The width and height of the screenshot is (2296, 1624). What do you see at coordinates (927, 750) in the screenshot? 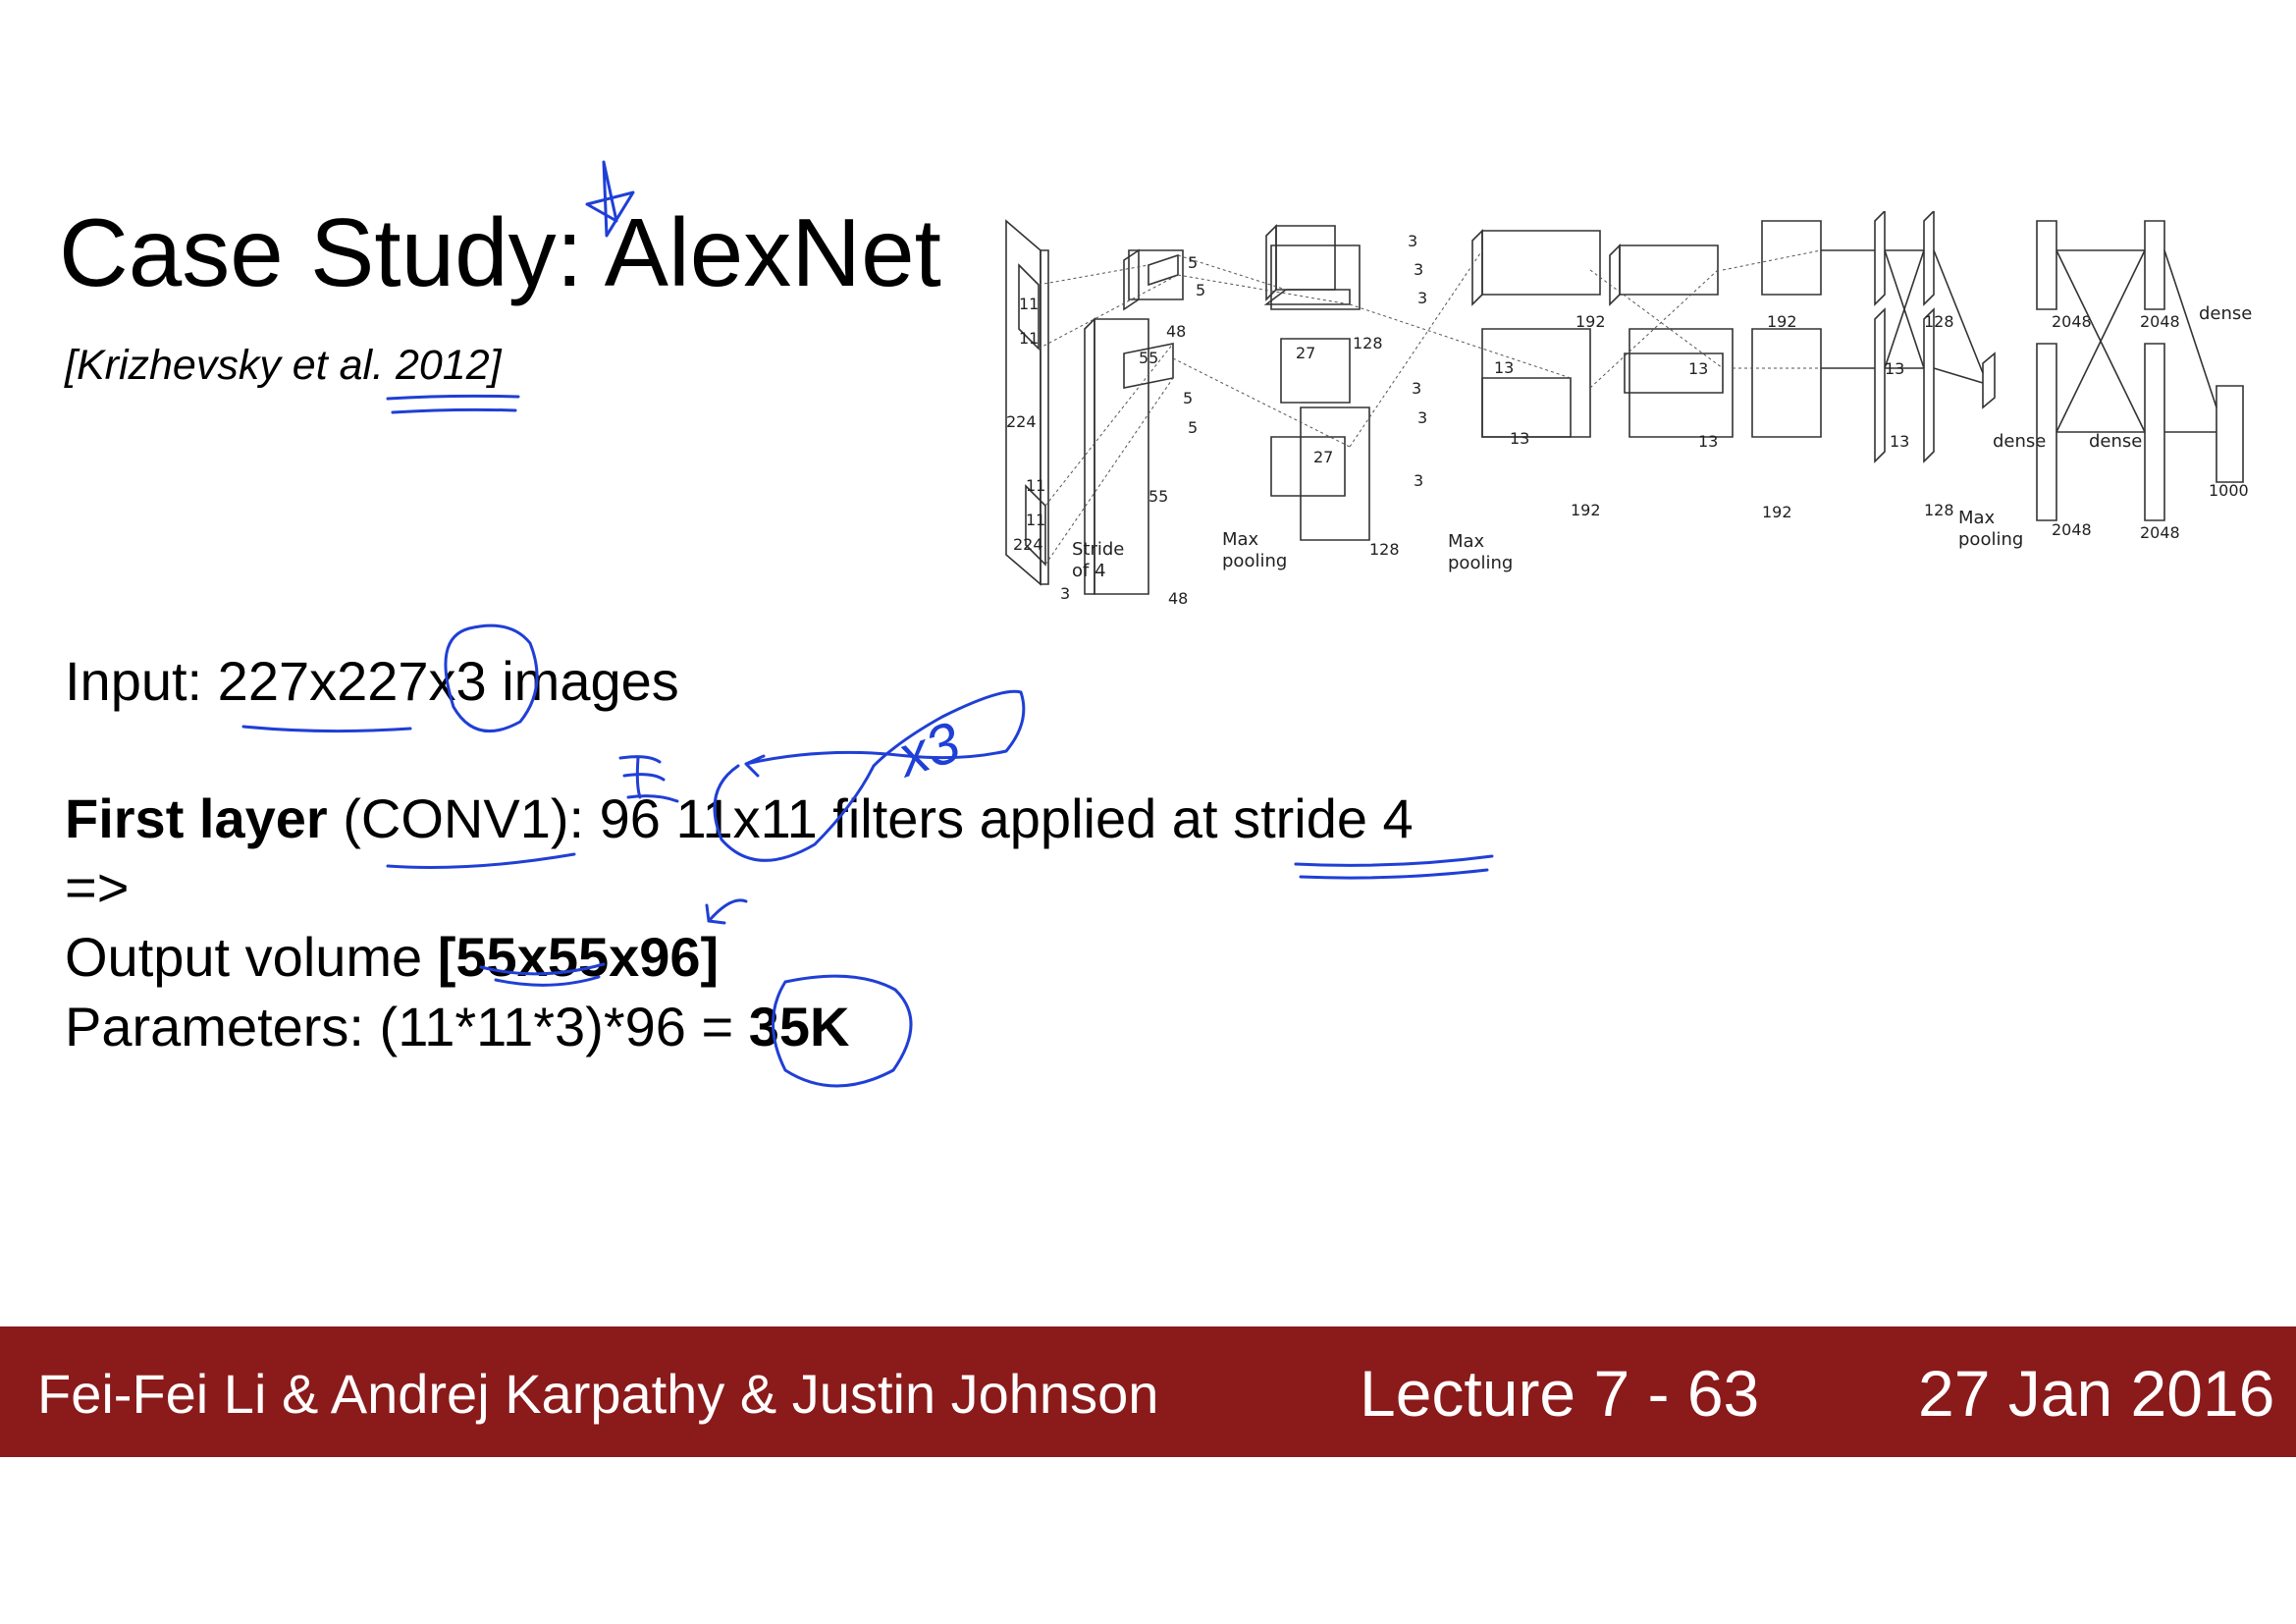
I see `handwritten-x3: x3` at bounding box center [927, 750].